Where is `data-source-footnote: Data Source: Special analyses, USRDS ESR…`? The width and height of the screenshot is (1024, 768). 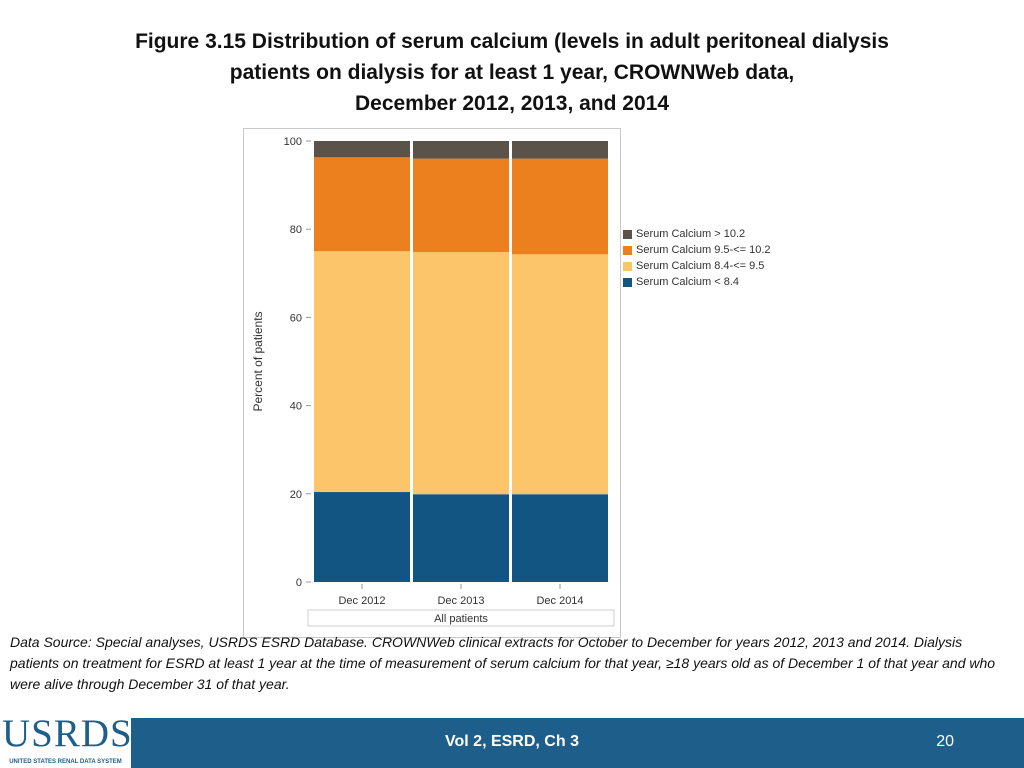
data-source-footnote: Data Source: Special analyses, USRDS ESR… is located at coordinates (503, 663).